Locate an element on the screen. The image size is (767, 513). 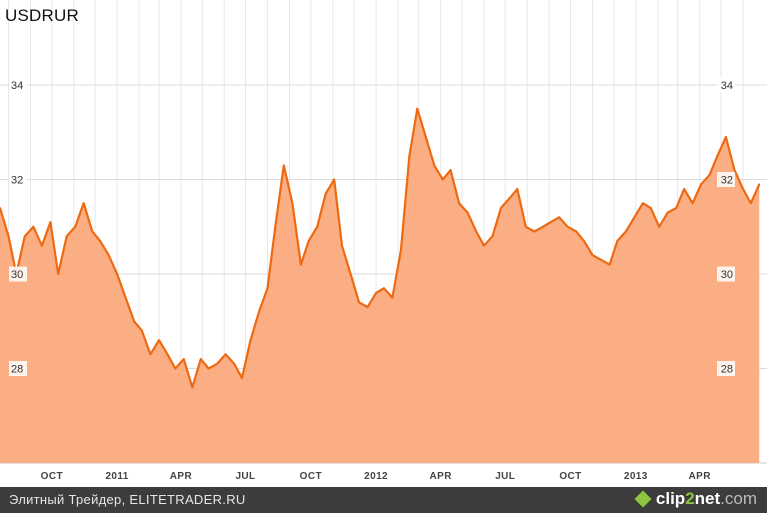
y-tick-label-right: 32 is located at coordinates (726, 180).